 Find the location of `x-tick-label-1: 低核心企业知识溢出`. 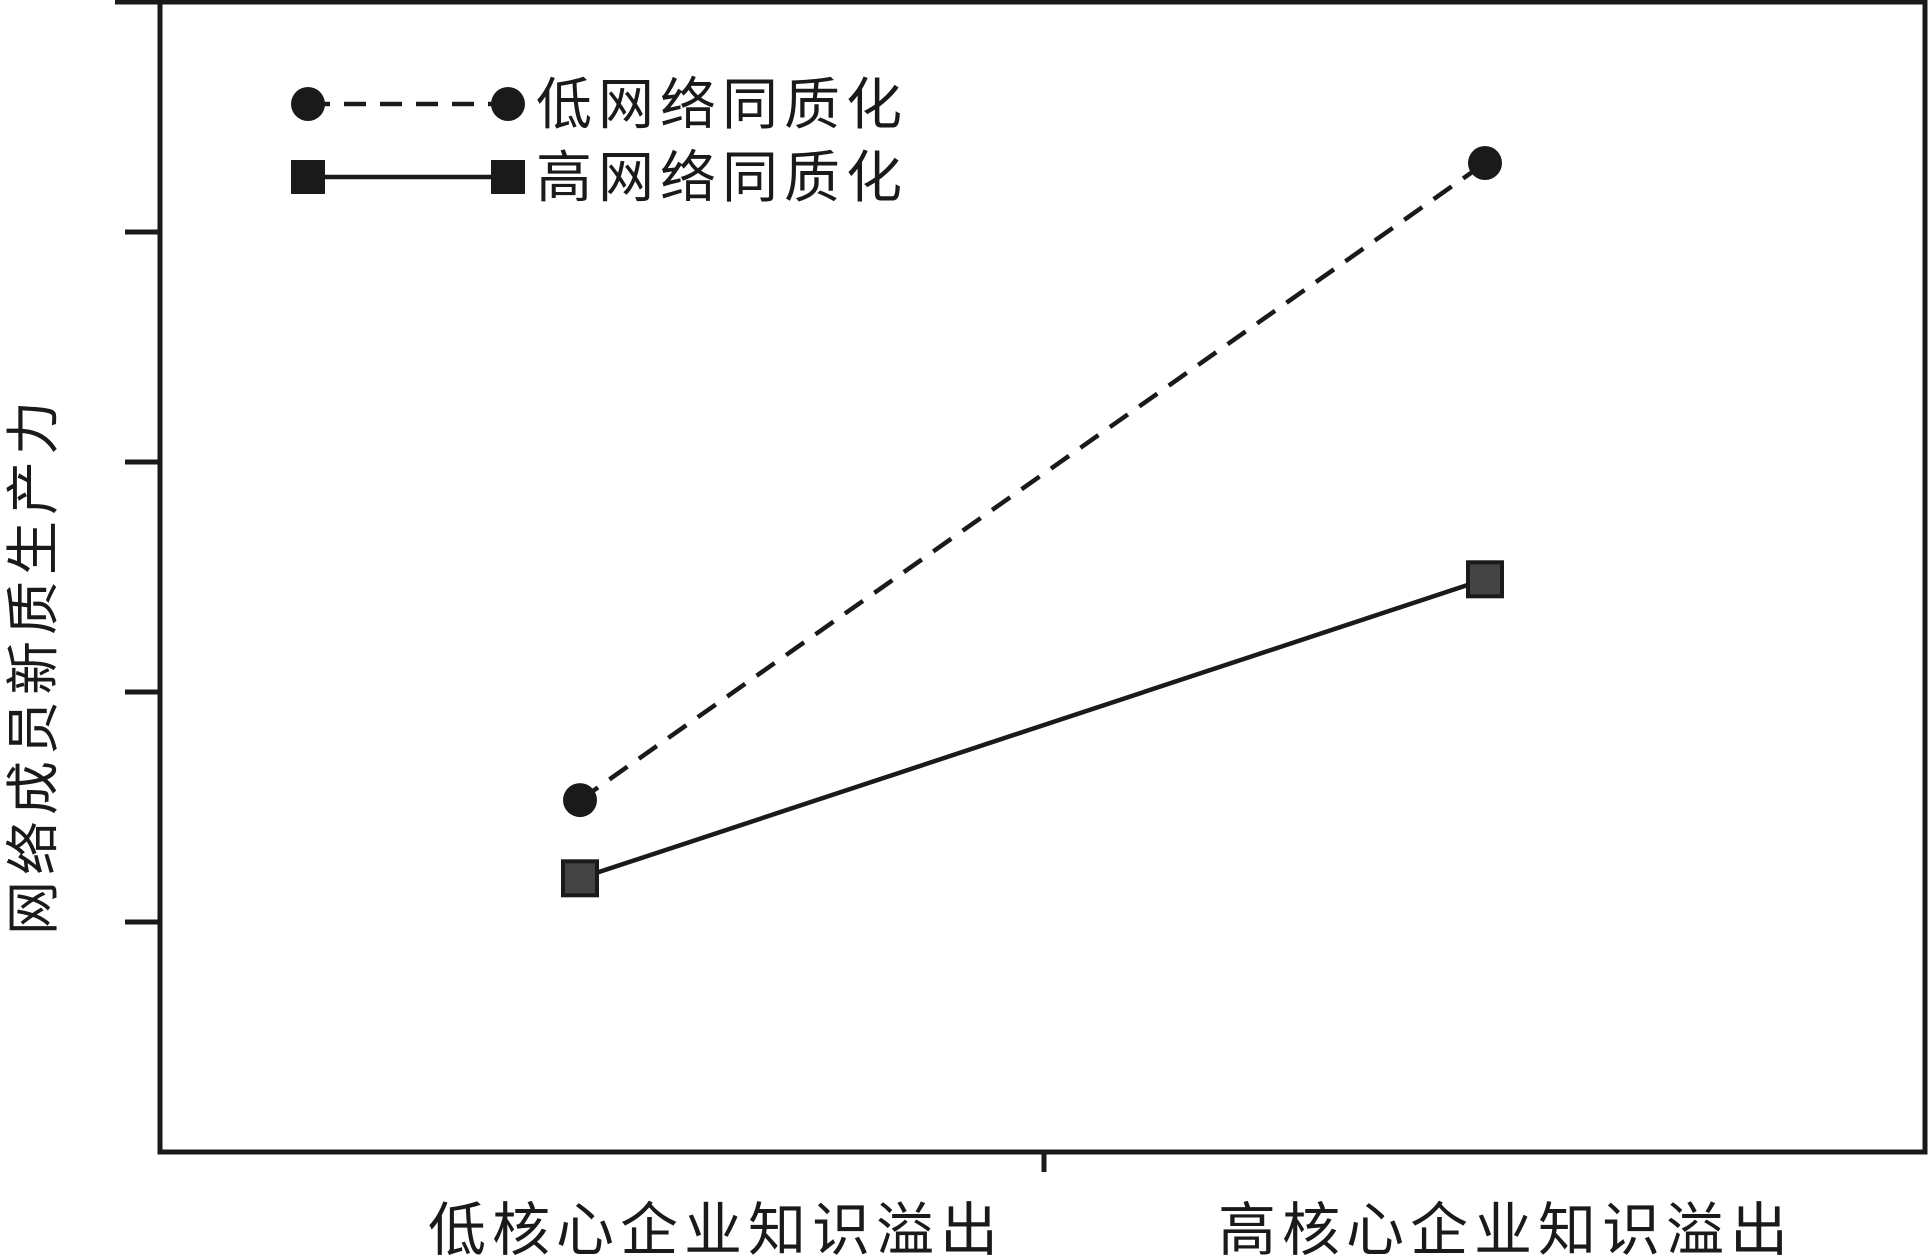

x-tick-label-1: 低核心企业知识溢出 is located at coordinates (716, 1225).